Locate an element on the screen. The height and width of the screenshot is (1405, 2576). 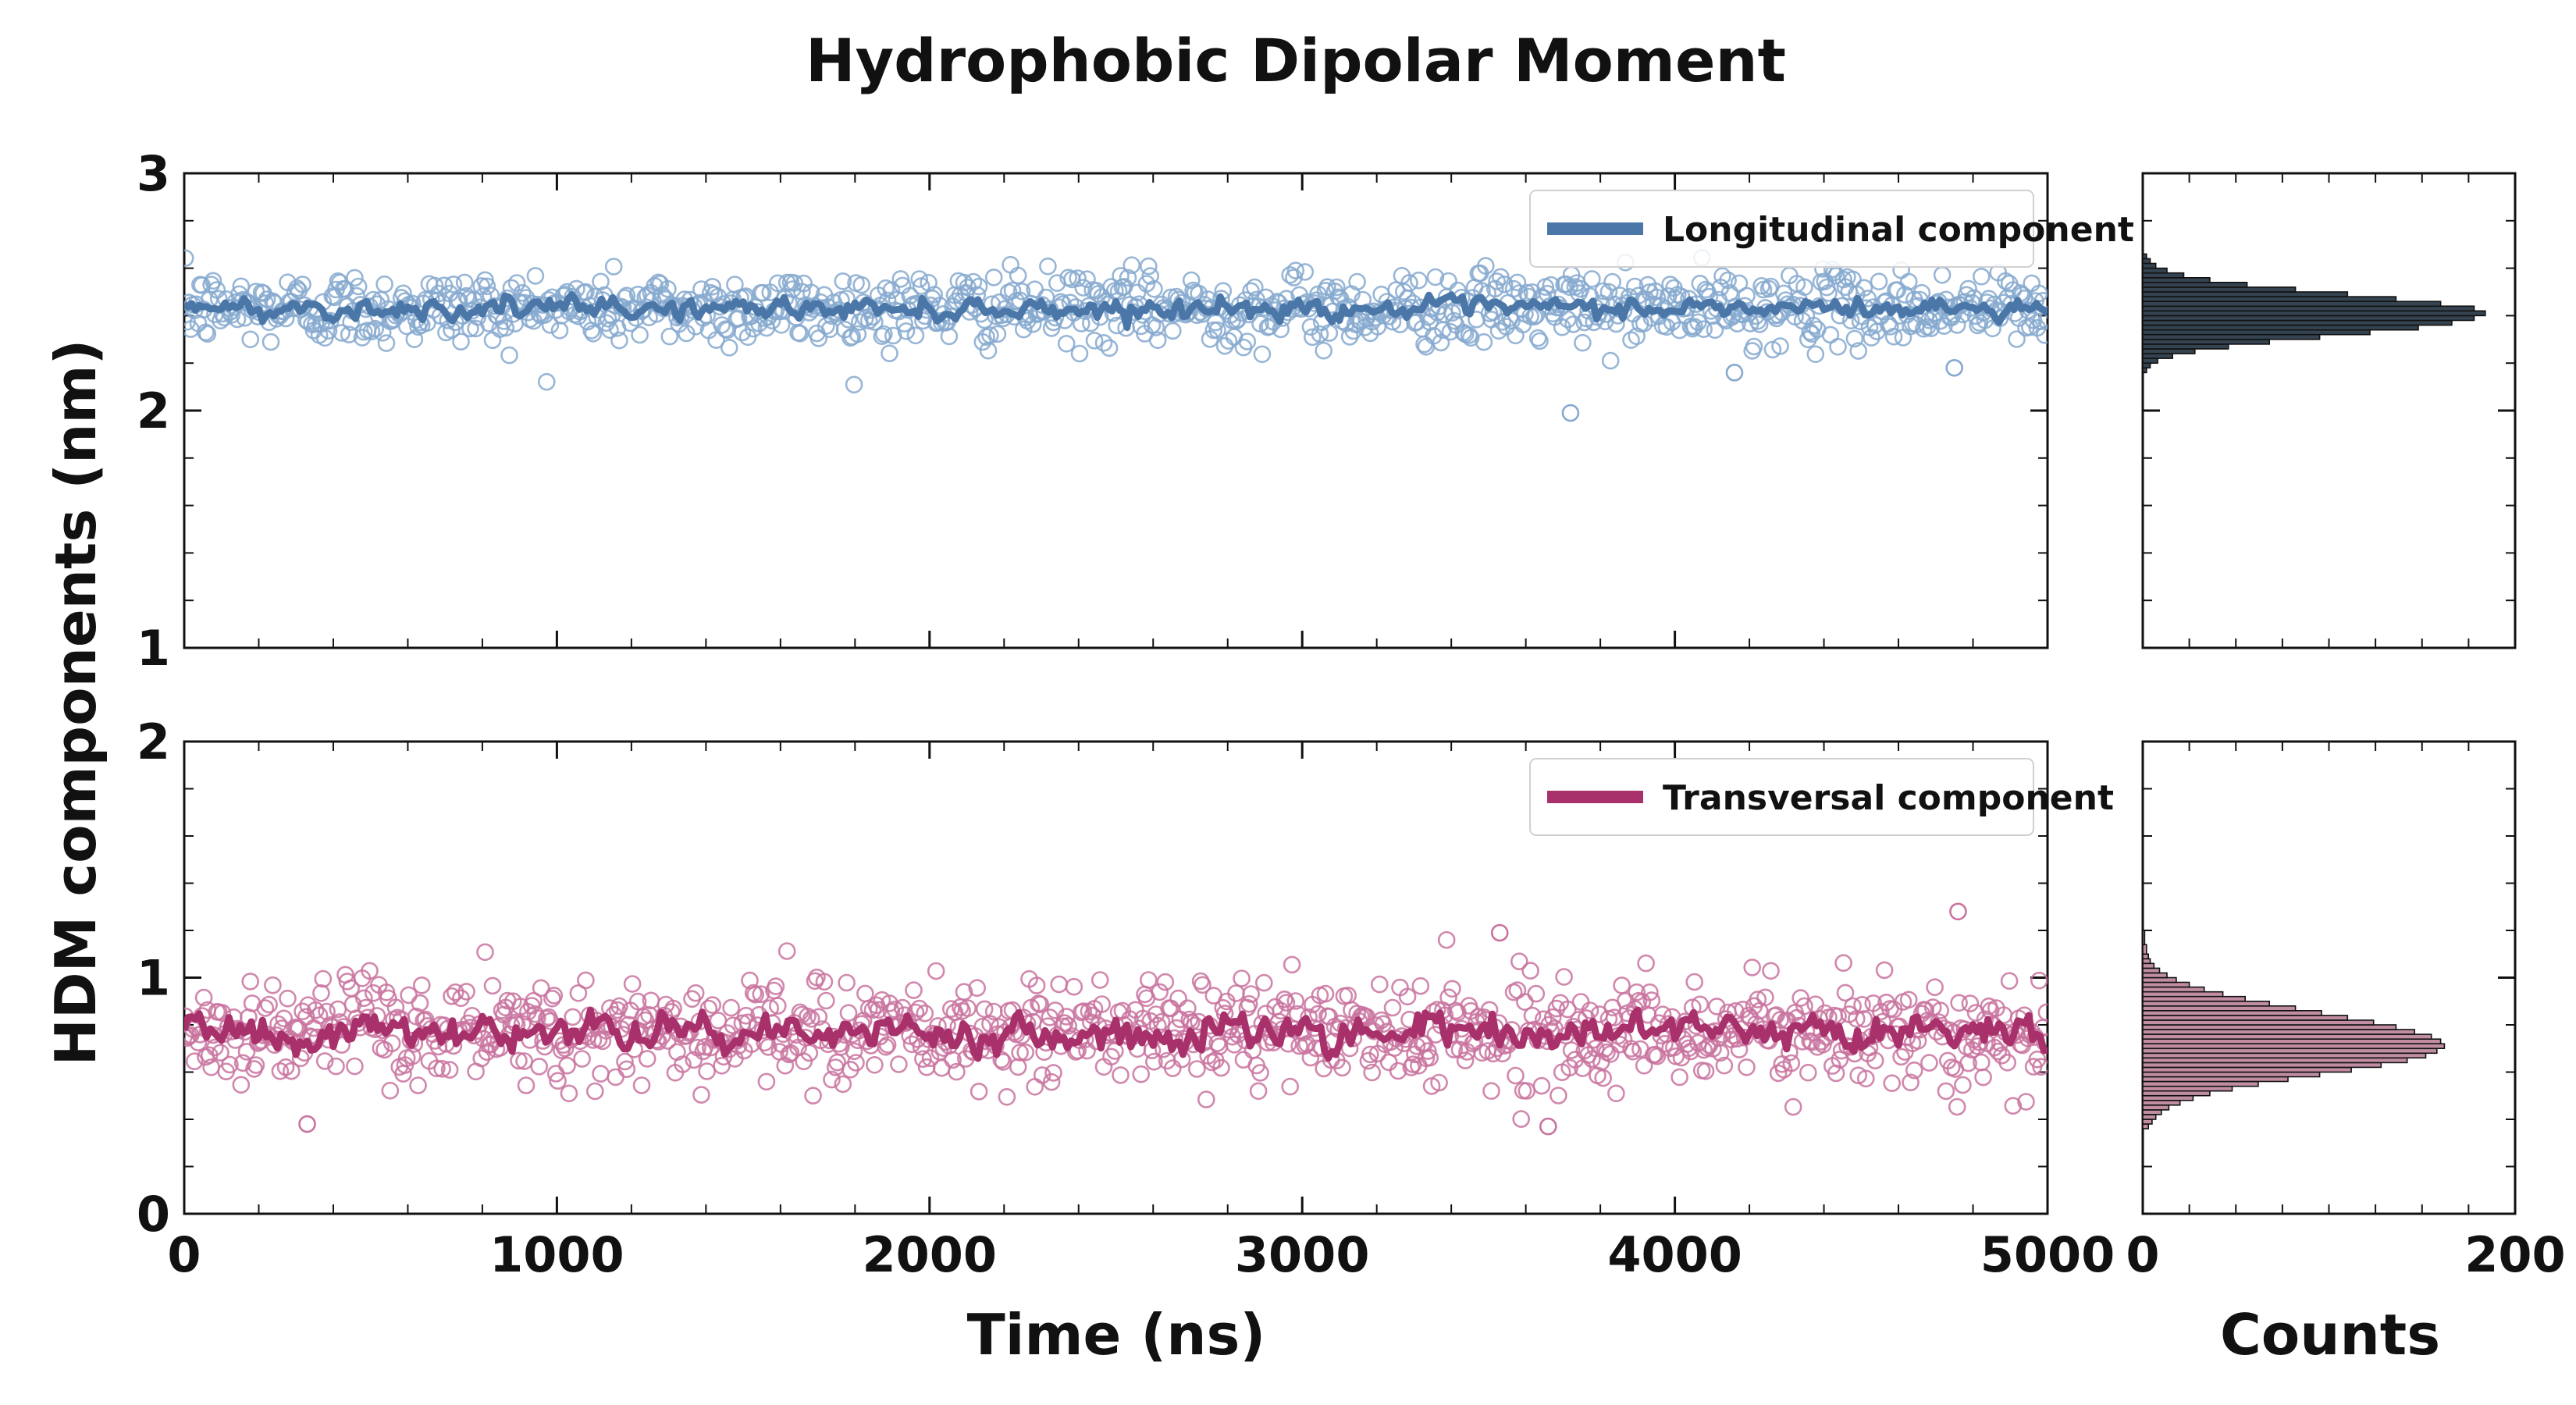
bottom-x-tick-label: 1000 is located at coordinates (556, 1254).